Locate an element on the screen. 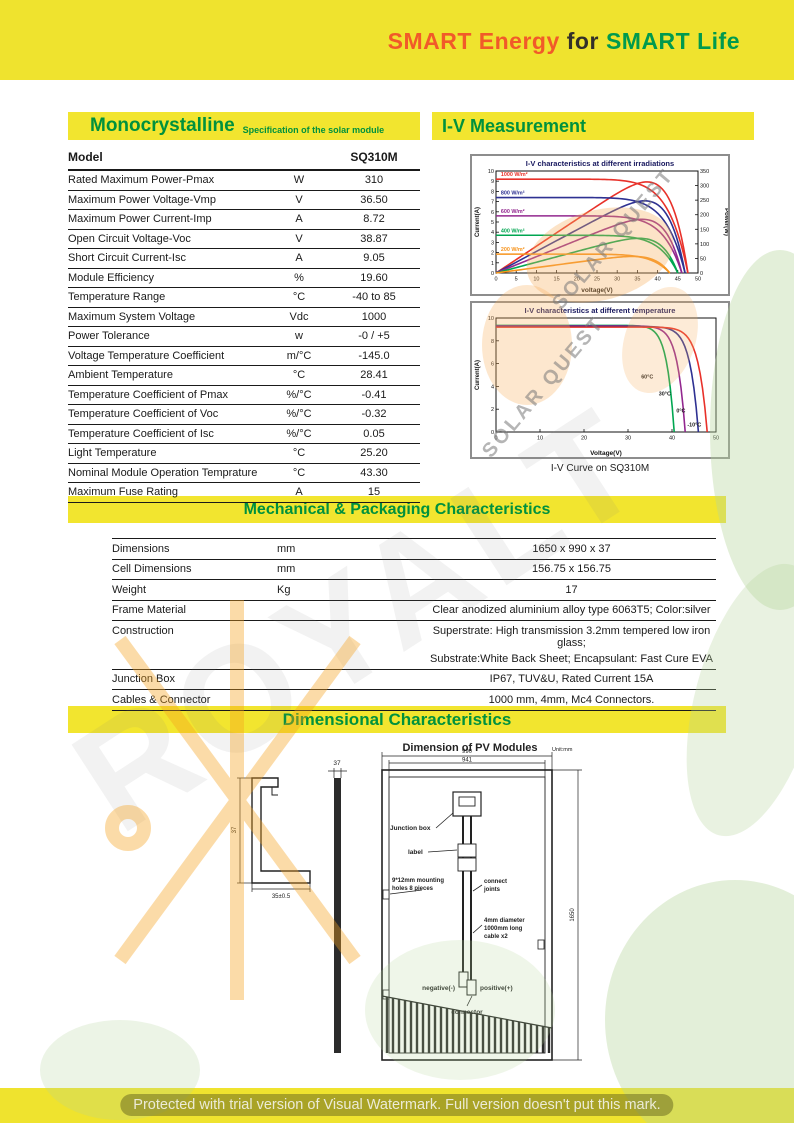  module-front-view is located at coordinates (481, 906).